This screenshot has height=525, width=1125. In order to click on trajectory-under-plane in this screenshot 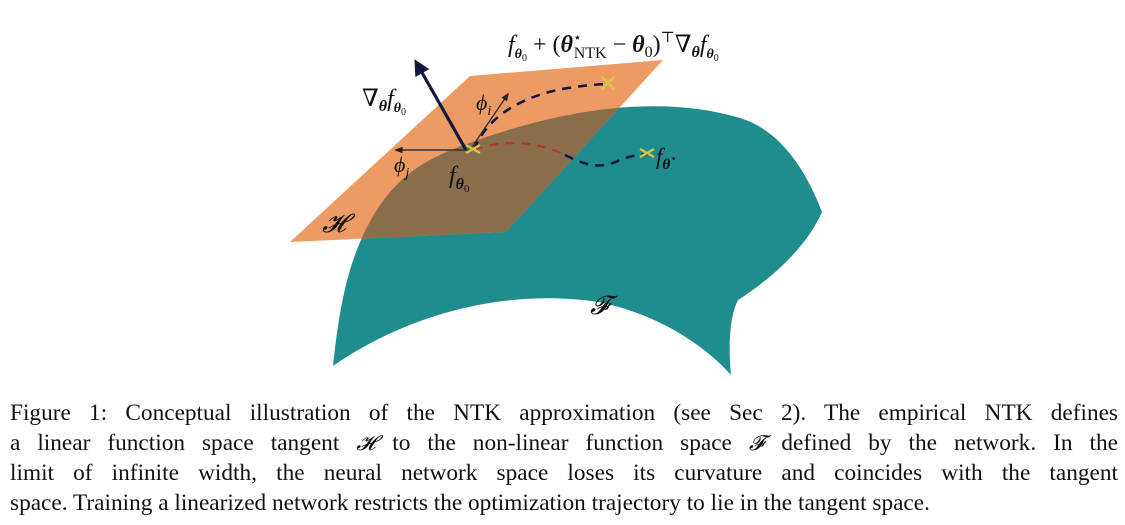, I will do `click(519, 149)`.